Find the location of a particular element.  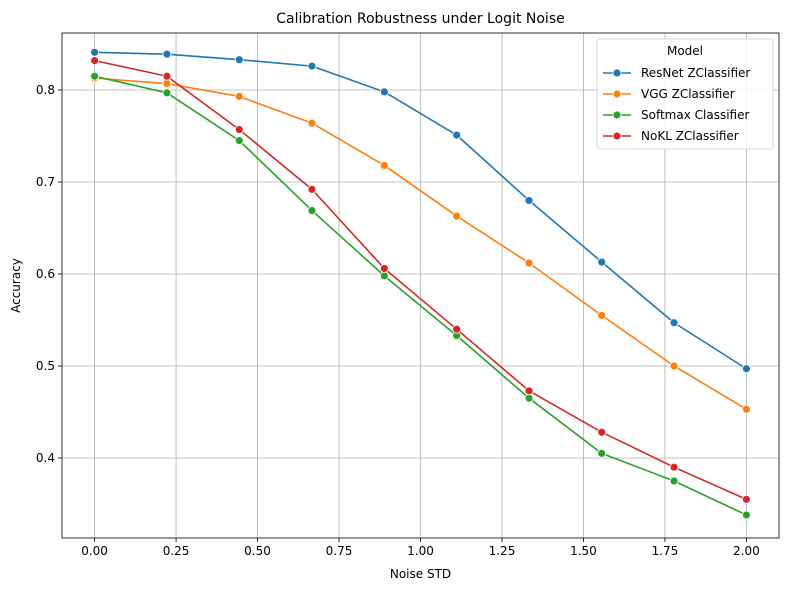

x-tick-label: 0.25 is located at coordinates (176, 551).